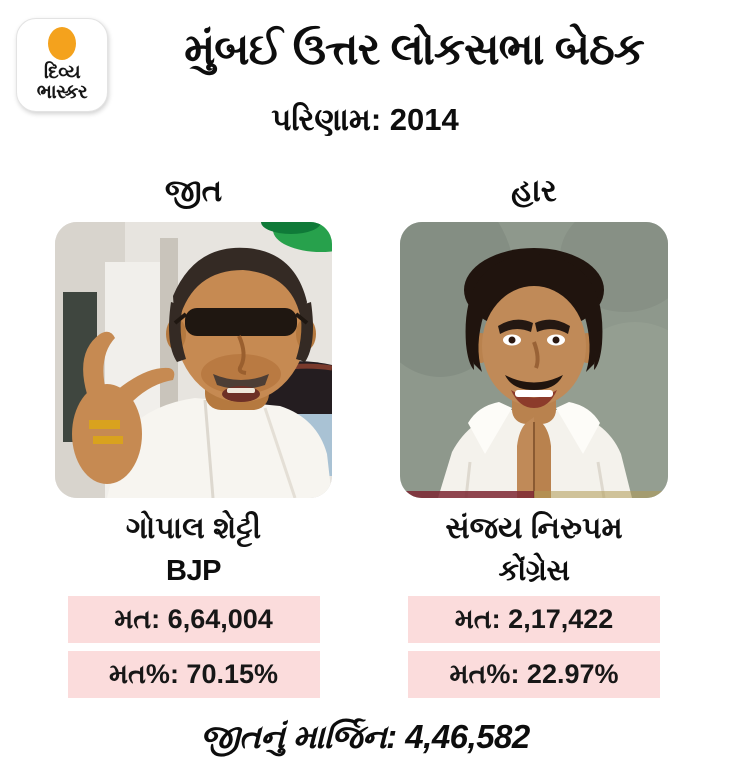 This screenshot has width=730, height=776. I want to click on winner-candidate-name: ગોપાલ શેટ્ટી, so click(193, 528).